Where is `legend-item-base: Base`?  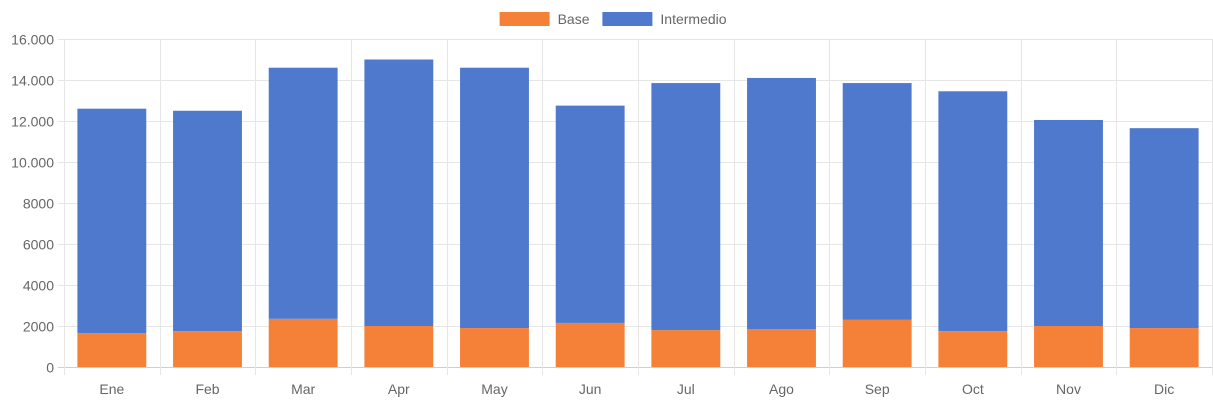 legend-item-base: Base is located at coordinates (544, 19).